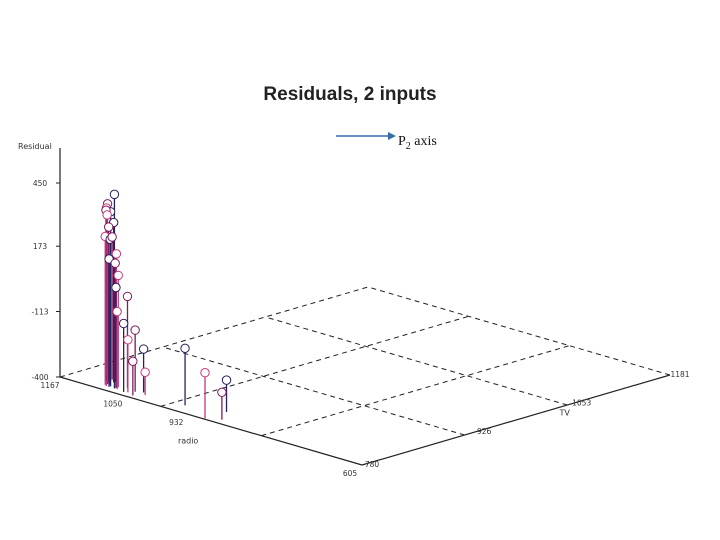  What do you see at coordinates (35, 146) in the screenshot?
I see `residual-axis-label: Residual` at bounding box center [35, 146].